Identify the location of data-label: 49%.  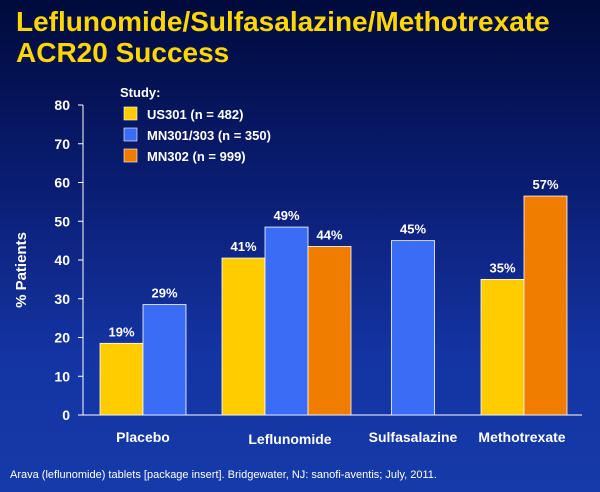
(286, 215).